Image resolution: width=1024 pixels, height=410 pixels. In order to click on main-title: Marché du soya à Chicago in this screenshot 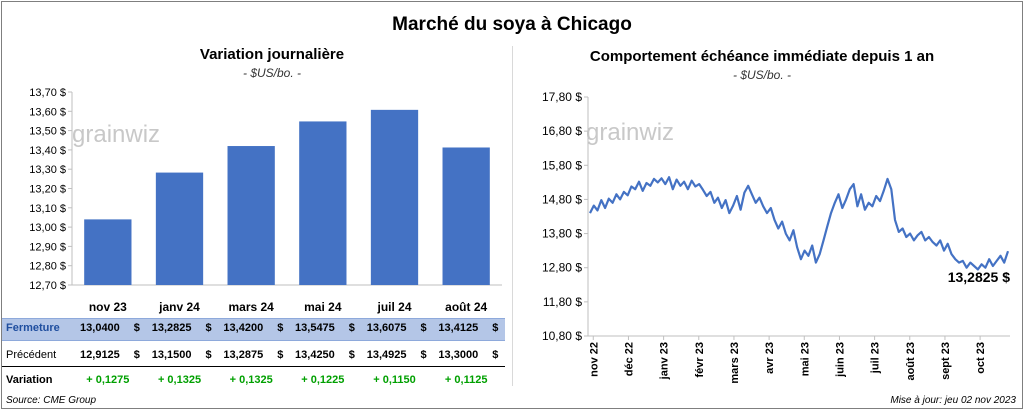, I will do `click(512, 24)`.